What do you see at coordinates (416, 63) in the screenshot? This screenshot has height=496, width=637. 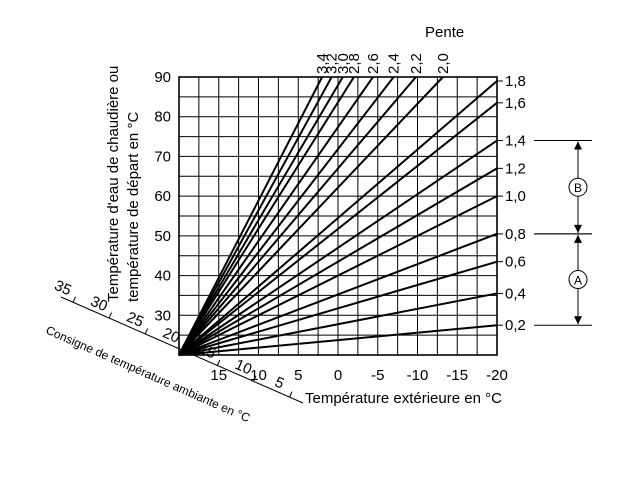 I see `slope-label-top: 2,2` at bounding box center [416, 63].